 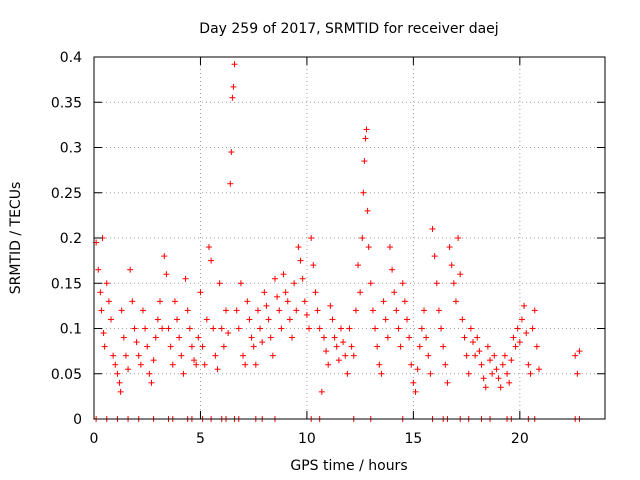 What do you see at coordinates (71, 58) in the screenshot?
I see `y-tick-label: 0.4` at bounding box center [71, 58].